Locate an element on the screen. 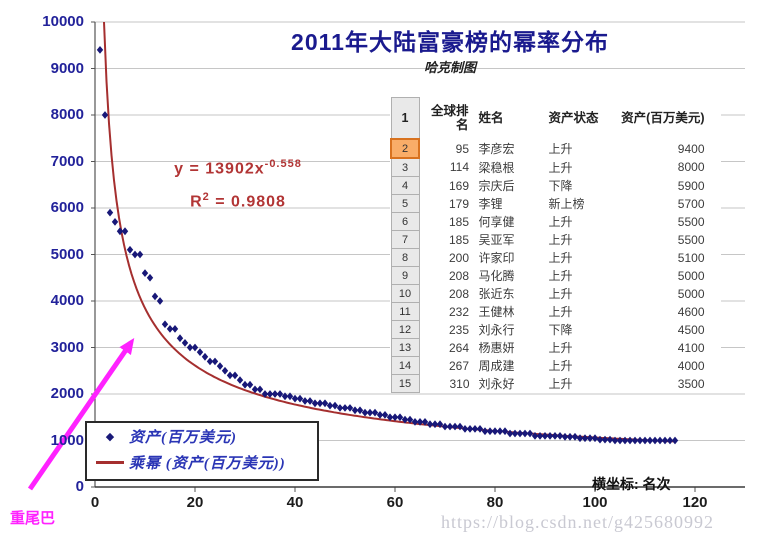 This screenshot has width=778, height=542. table-cell: 179 is located at coordinates (458, 203).